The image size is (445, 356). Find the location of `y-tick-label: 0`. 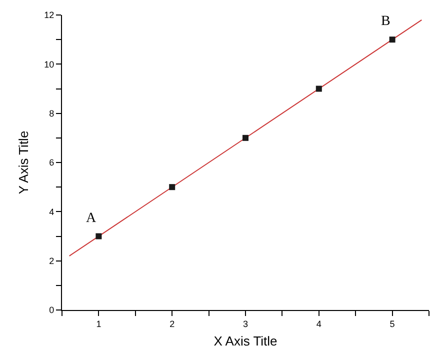

y-tick-label: 0 is located at coordinates (51, 310).